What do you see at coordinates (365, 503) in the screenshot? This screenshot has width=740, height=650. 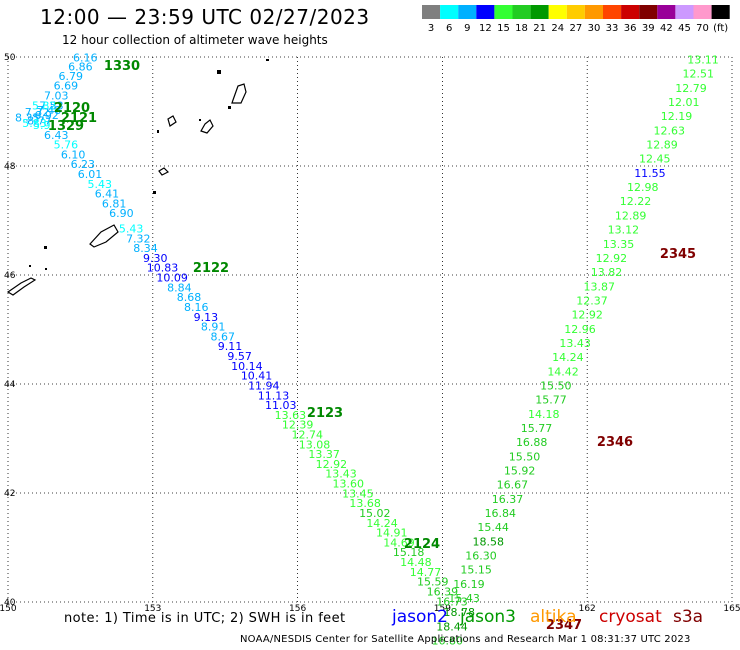 I see `swh-value: 13.68` at bounding box center [365, 503].